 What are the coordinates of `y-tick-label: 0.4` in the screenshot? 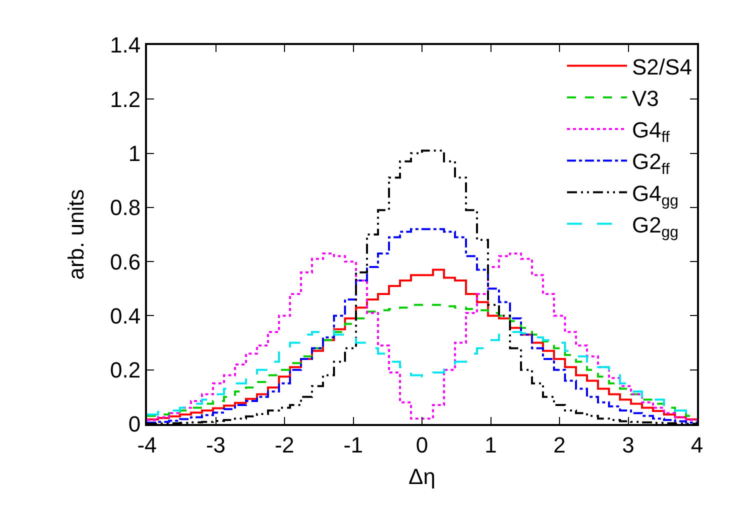 It's located at (125, 315).